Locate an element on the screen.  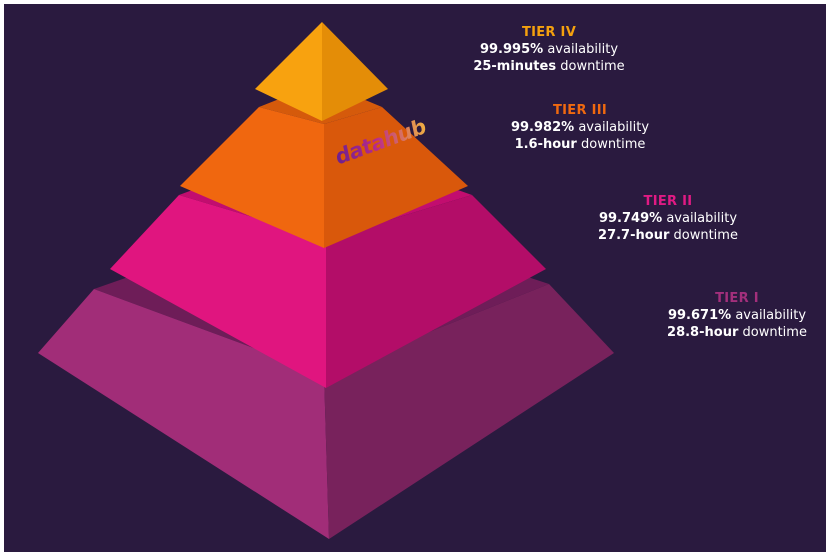
tier-3-title: TIER III is located at coordinates (580, 110).